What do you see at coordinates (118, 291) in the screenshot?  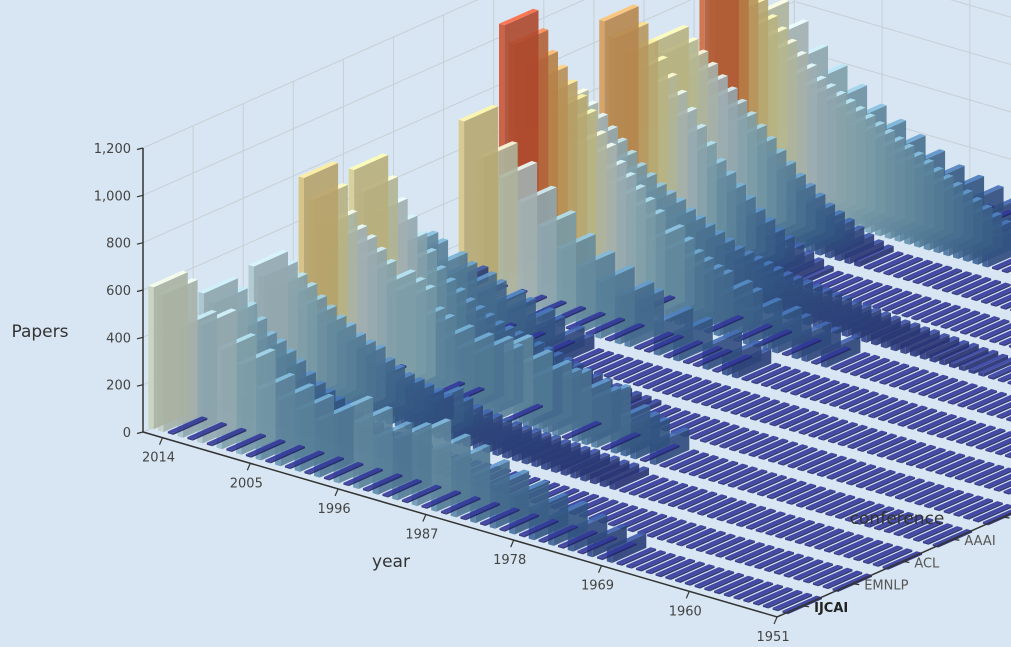 I see `z-tick-label: 600` at bounding box center [118, 291].